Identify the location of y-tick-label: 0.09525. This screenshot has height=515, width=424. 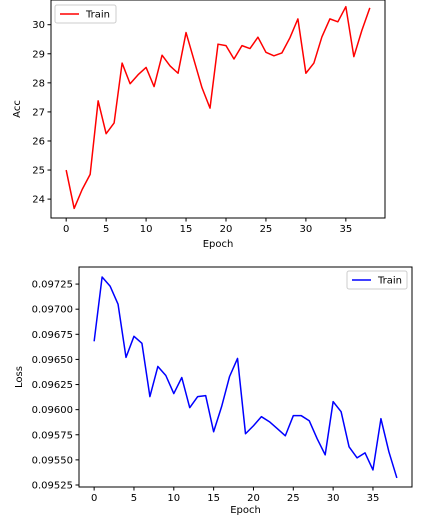
(52, 485).